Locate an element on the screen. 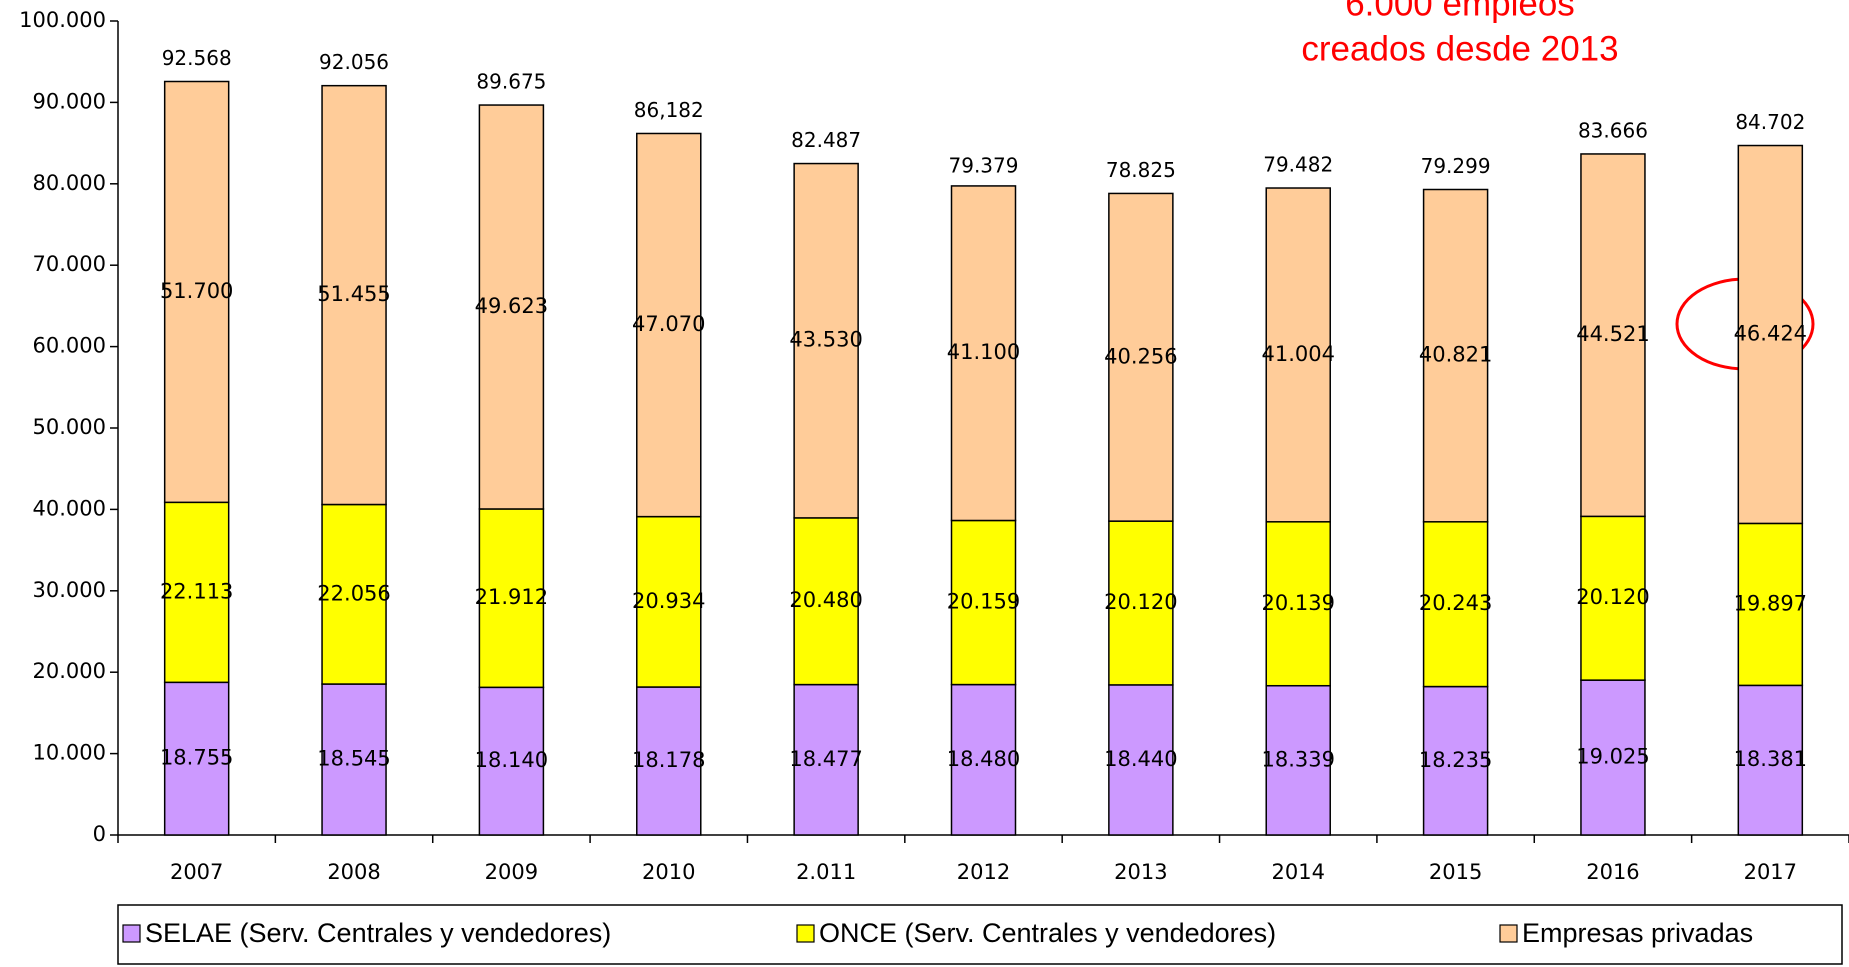 The image size is (1849, 967). x-tick-label: 2014 is located at coordinates (1298, 872).